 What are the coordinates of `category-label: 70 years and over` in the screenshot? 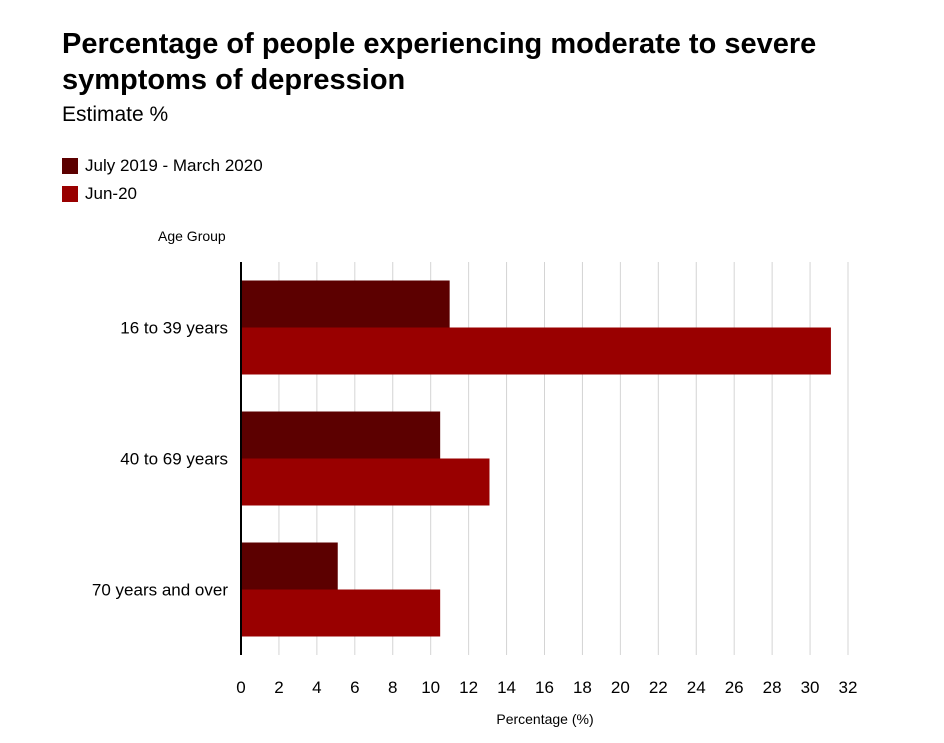 It's located at (160, 590).